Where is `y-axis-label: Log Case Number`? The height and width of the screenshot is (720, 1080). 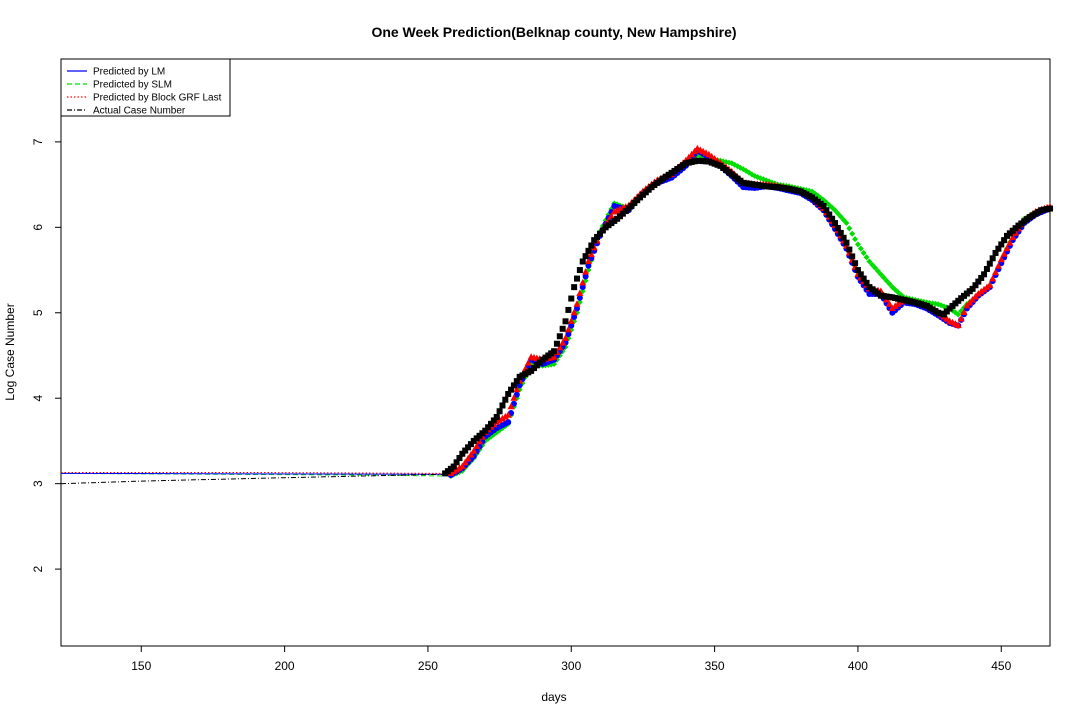 y-axis-label: Log Case Number is located at coordinates (10, 351).